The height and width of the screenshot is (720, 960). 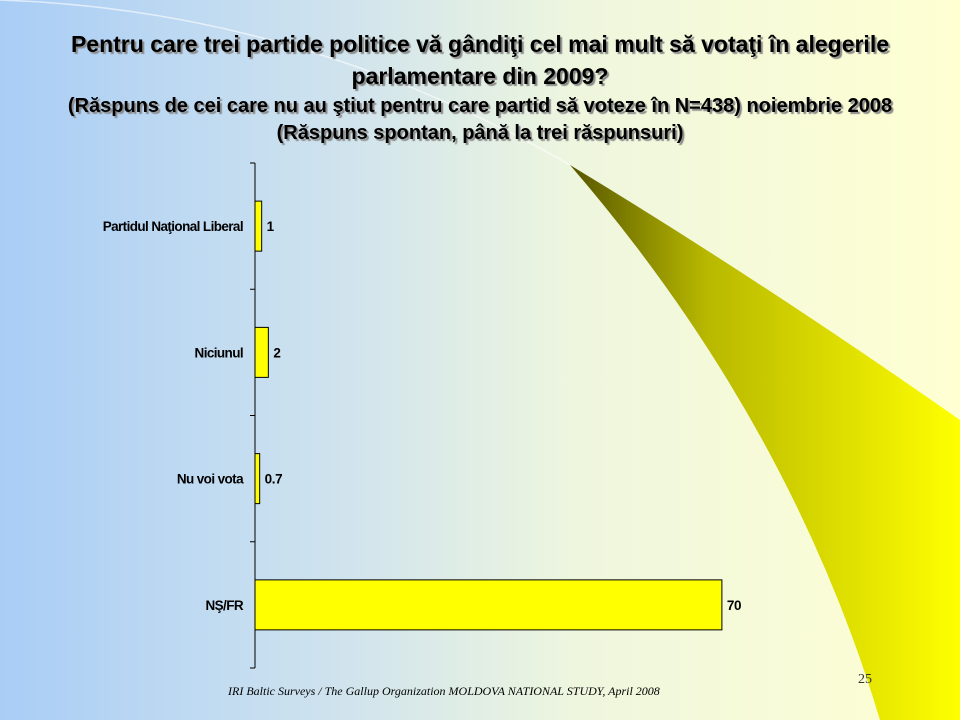 I want to click on decorative-arc, so click(x=285, y=83).